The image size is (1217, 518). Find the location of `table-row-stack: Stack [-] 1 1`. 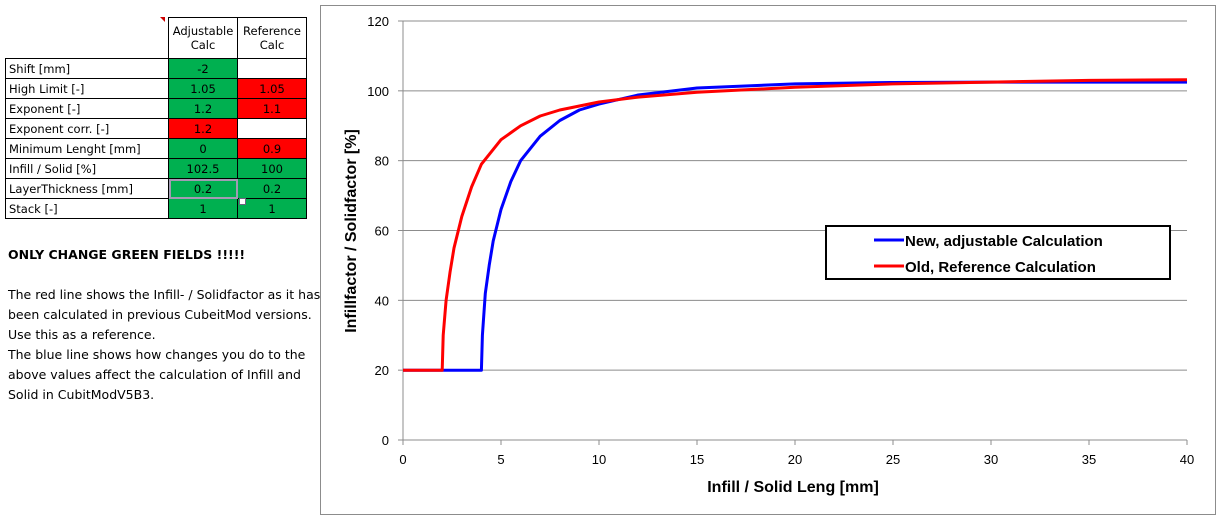

table-row-stack: Stack [-] 1 1 is located at coordinates (156, 208).